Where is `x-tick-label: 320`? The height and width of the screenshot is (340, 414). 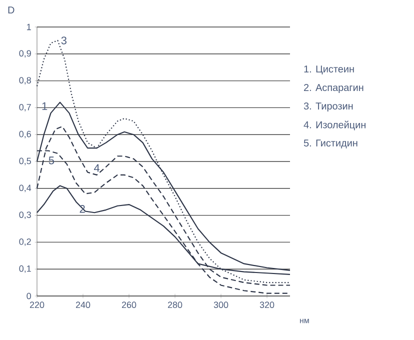
x-tick-label: 320 is located at coordinates (267, 305).